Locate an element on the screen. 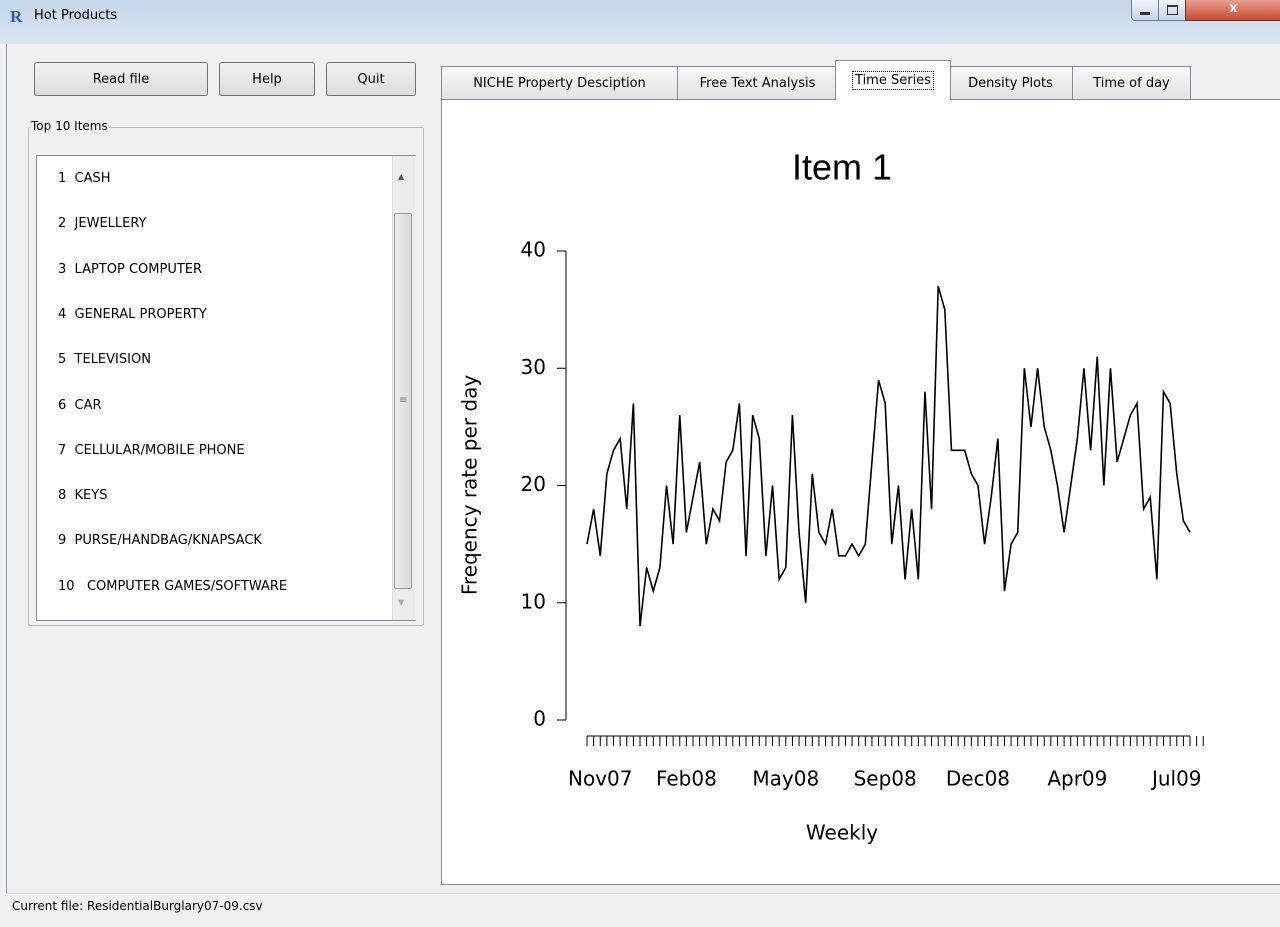 The image size is (1280, 927). x-tick-label: Nov07 is located at coordinates (600, 779).